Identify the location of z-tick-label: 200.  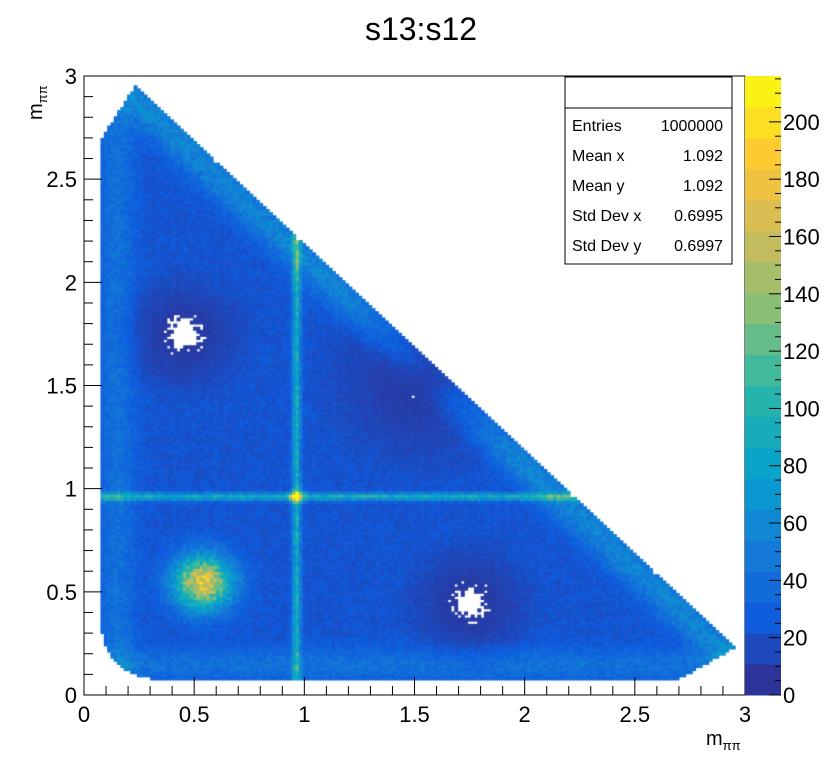
(801, 122).